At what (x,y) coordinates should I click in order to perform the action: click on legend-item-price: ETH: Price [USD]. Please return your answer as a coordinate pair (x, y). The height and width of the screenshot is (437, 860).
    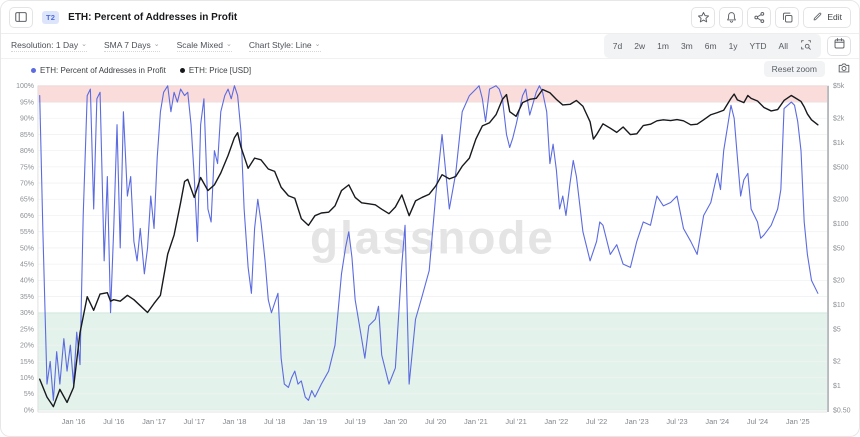
    Looking at the image, I should click on (215, 70).